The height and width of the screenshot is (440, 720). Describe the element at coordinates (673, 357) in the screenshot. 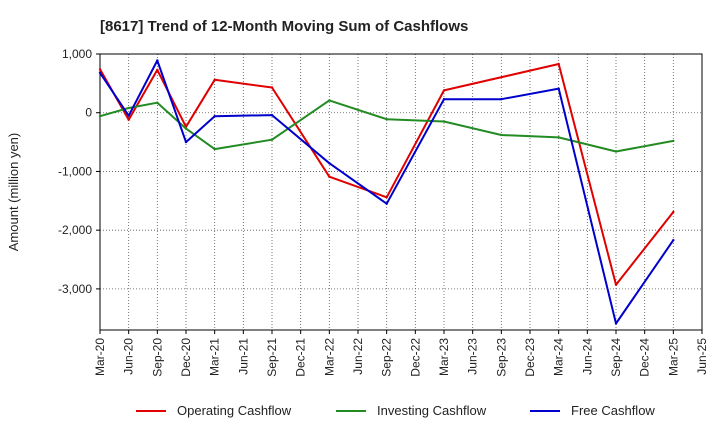

I see `x-tick-label: Mar-25` at that location.